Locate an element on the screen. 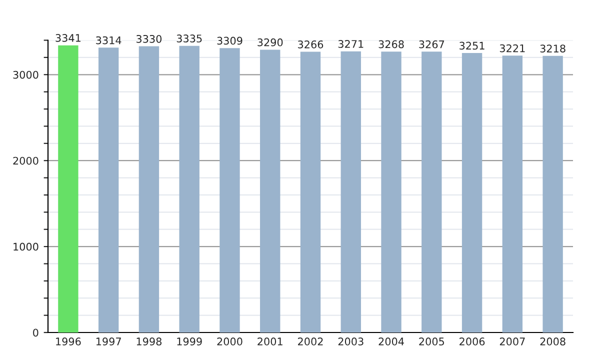  data-label: 3309 is located at coordinates (229, 40).